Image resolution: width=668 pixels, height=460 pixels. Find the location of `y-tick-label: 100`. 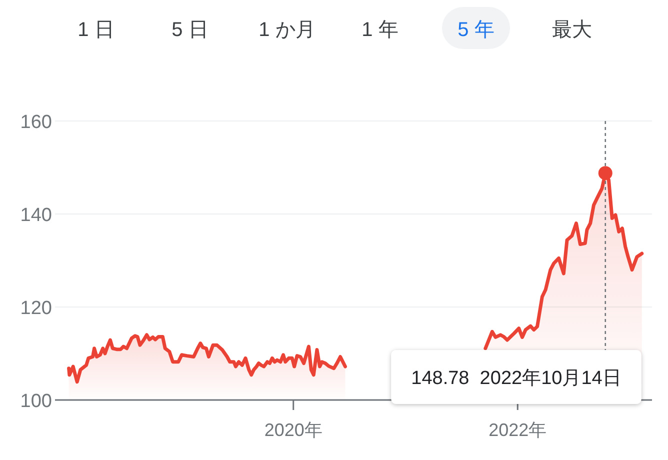

y-tick-label: 100 is located at coordinates (36, 401).